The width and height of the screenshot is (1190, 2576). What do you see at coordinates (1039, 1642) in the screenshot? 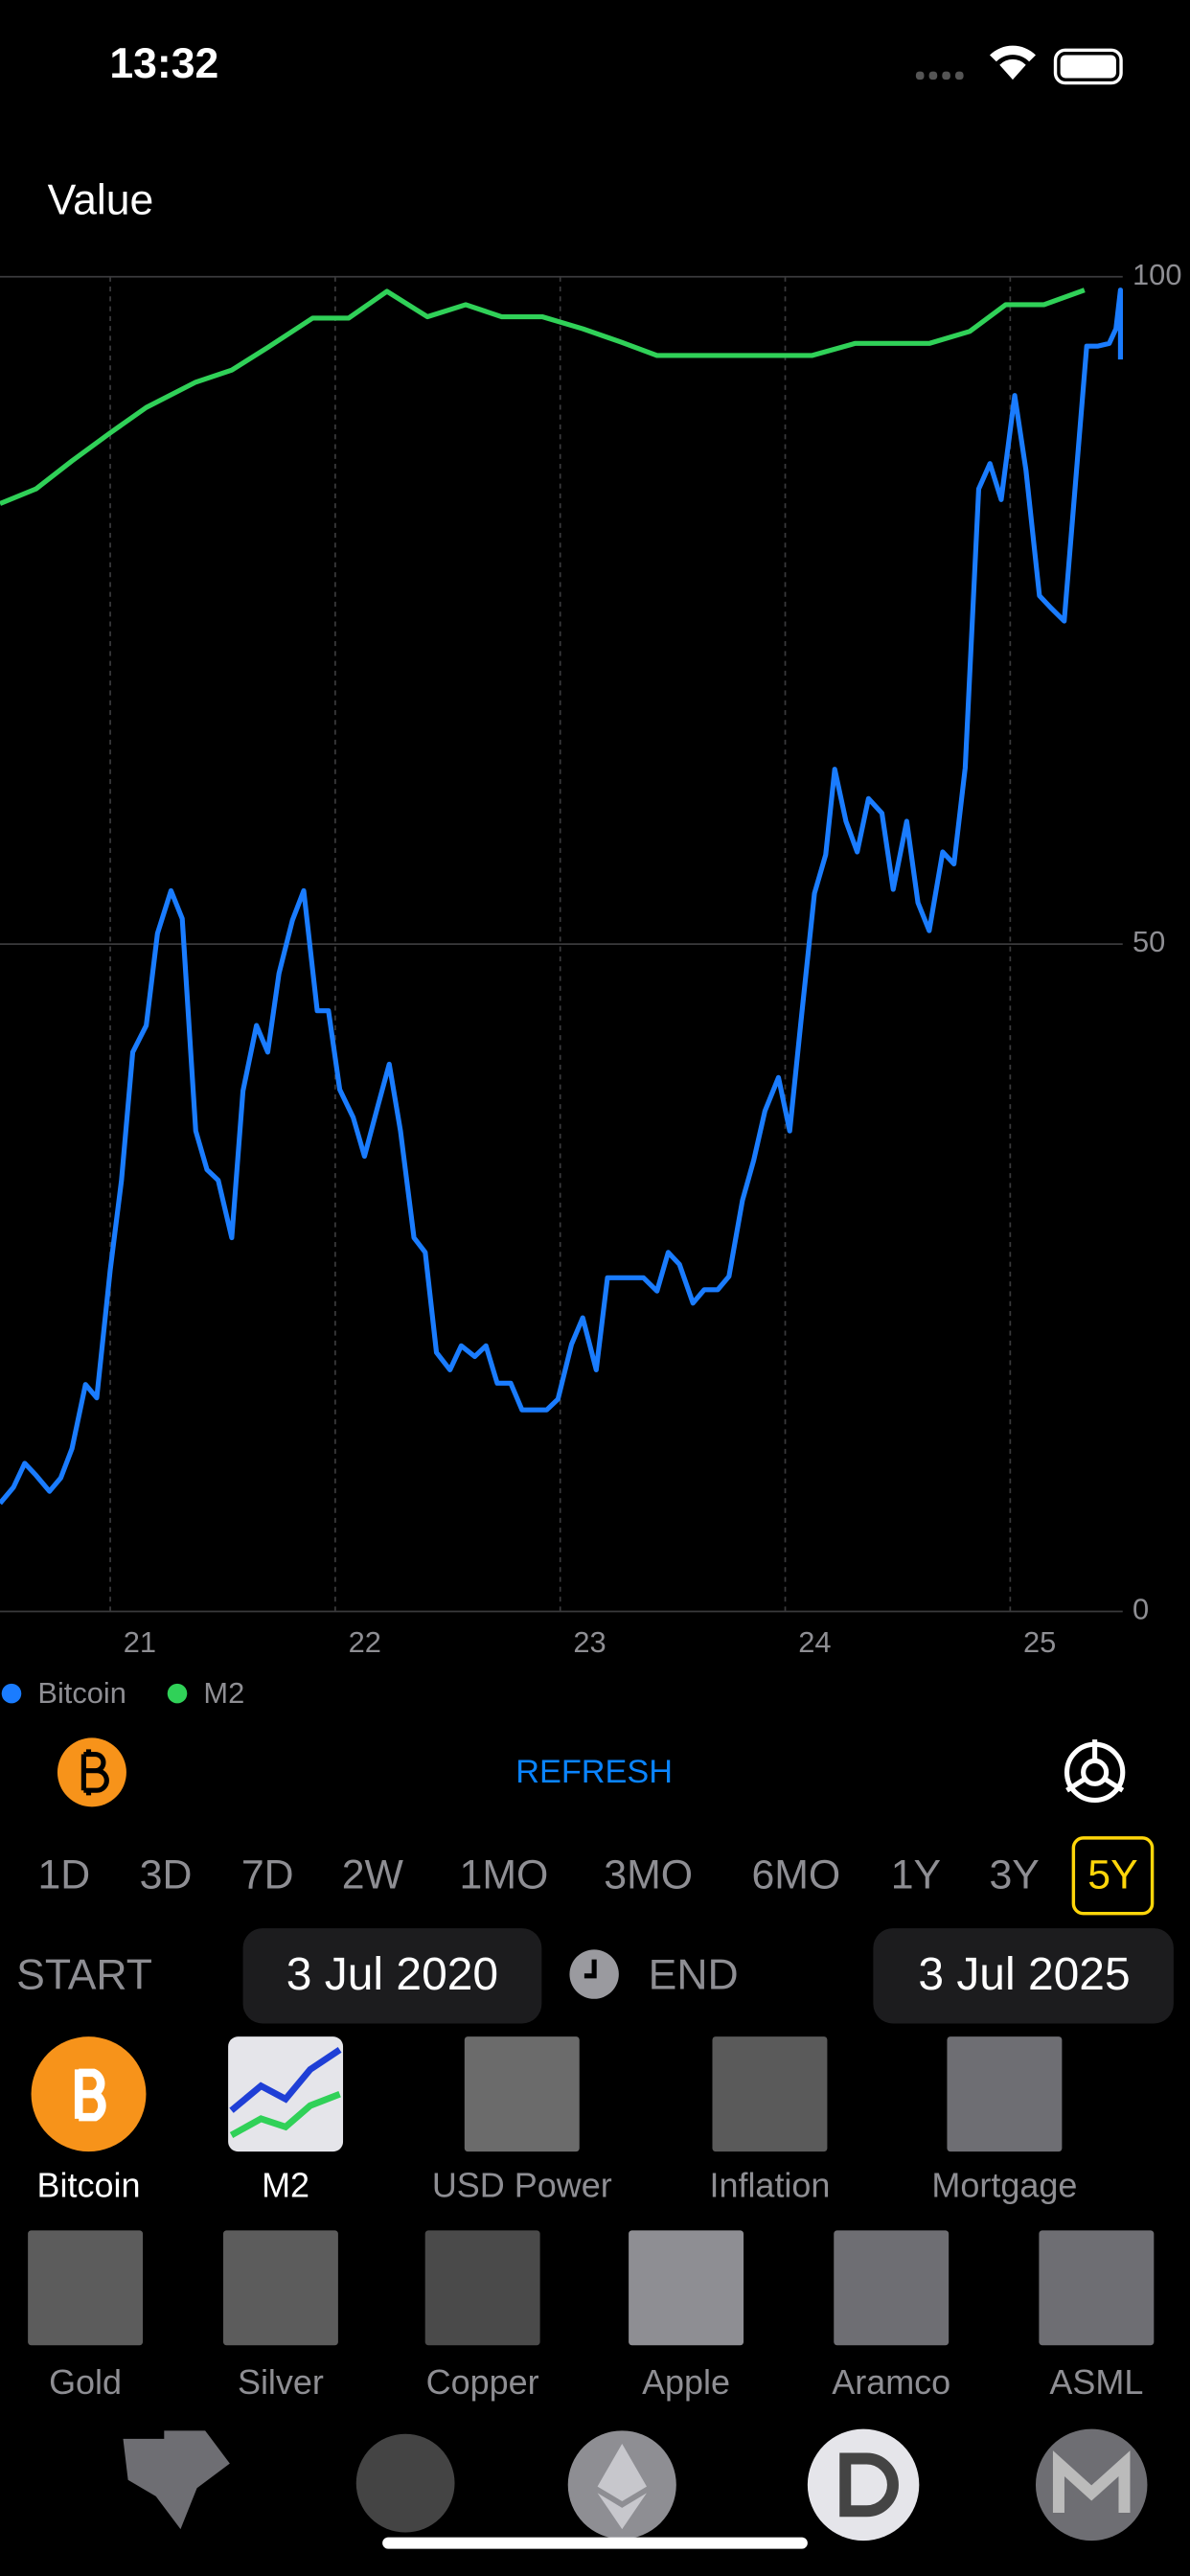
I see `x-tick-label: 25` at bounding box center [1039, 1642].